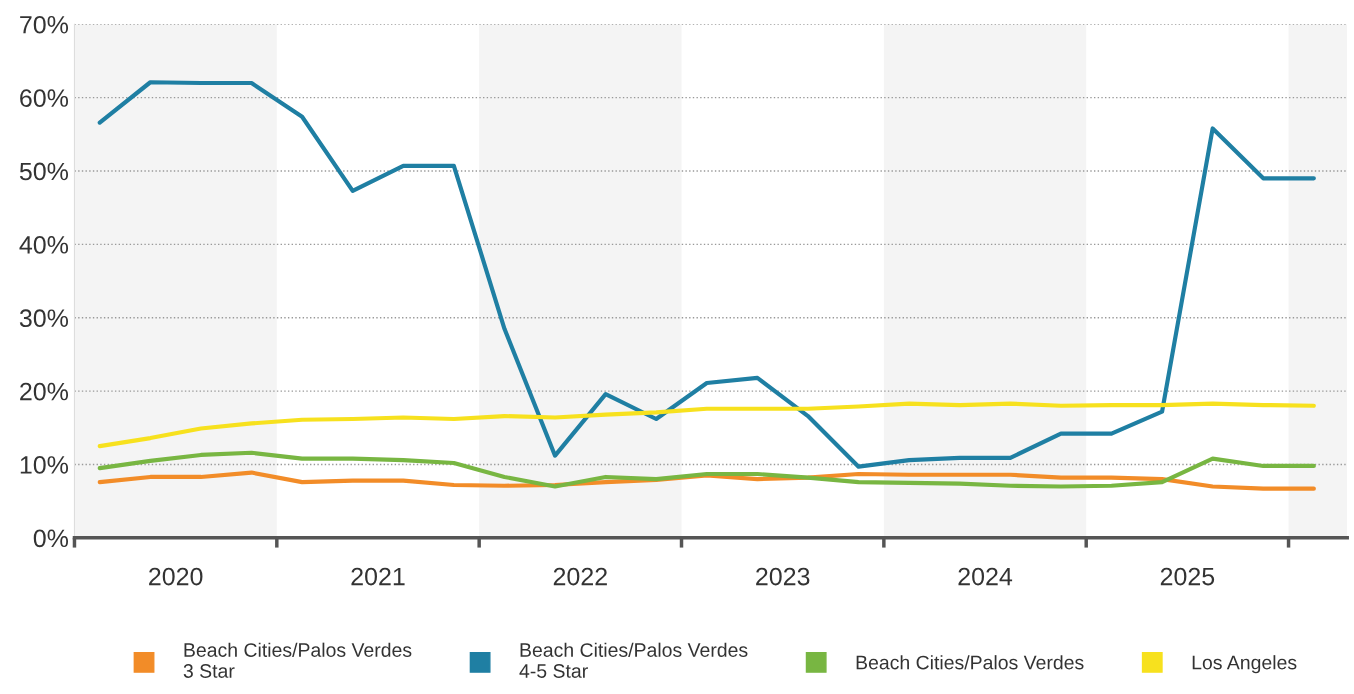  I want to click on x-tick-label: 2023, so click(783, 576).